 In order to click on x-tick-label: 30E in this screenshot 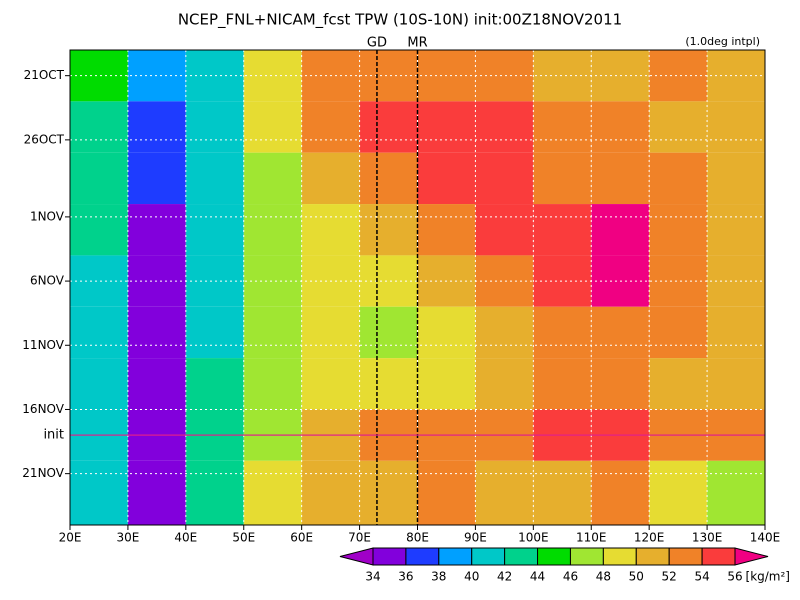, I will do `click(127, 538)`.